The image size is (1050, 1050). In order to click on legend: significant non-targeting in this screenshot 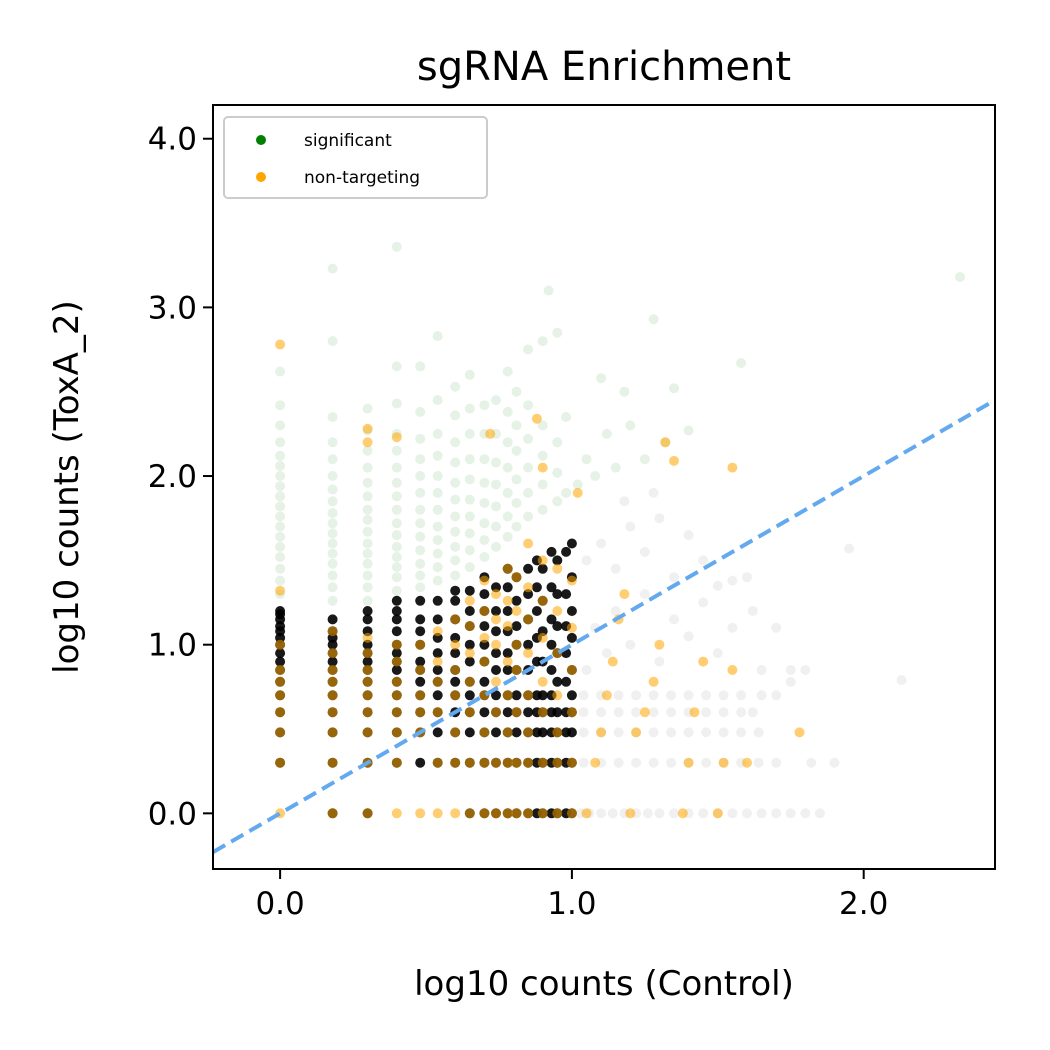, I will do `click(355, 157)`.